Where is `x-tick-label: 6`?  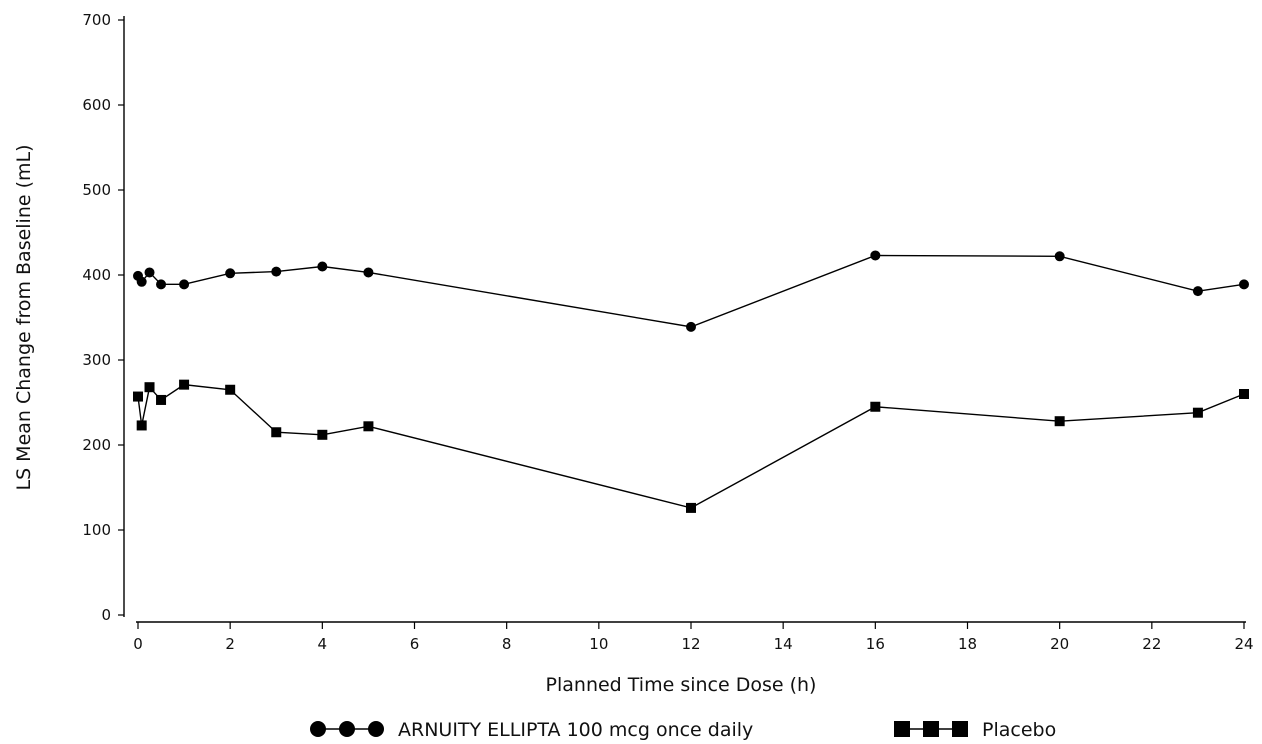
x-tick-label: 6 is located at coordinates (415, 644).